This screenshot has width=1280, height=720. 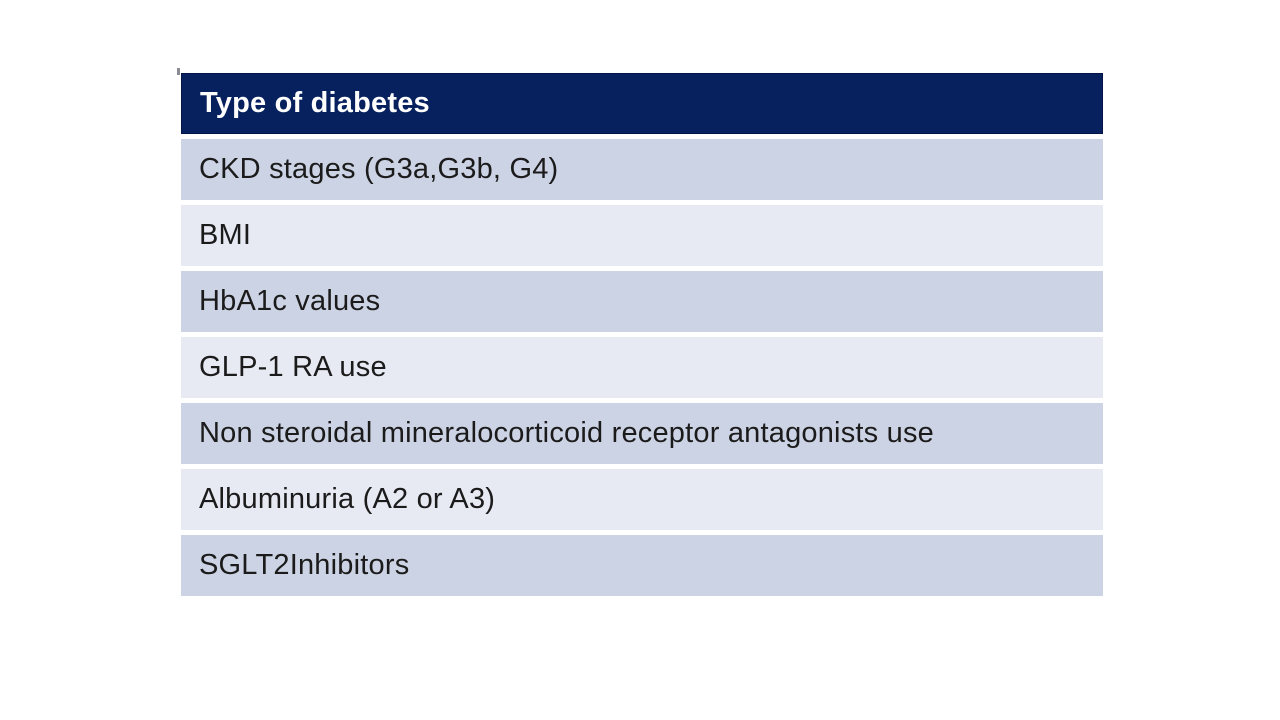 What do you see at coordinates (178, 71) in the screenshot?
I see `corner-artifact` at bounding box center [178, 71].